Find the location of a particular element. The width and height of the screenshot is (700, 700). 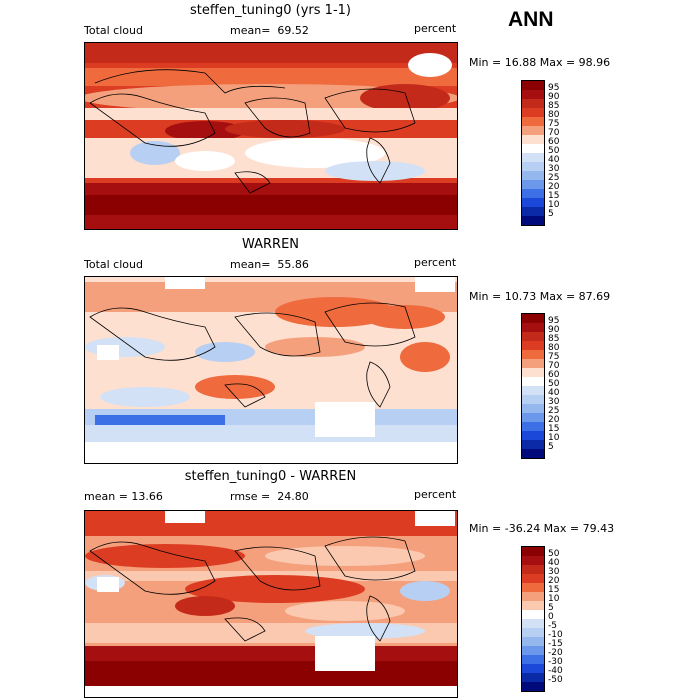

panel-3-min-max: Min = -36.24 Max = 79.43 is located at coordinates (542, 528).